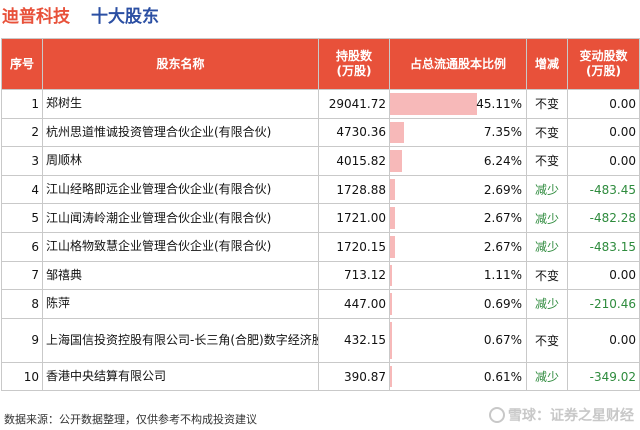 The height and width of the screenshot is (430, 640). Describe the element at coordinates (354, 304) in the screenshot. I see `shares-held: 447.00` at that location.